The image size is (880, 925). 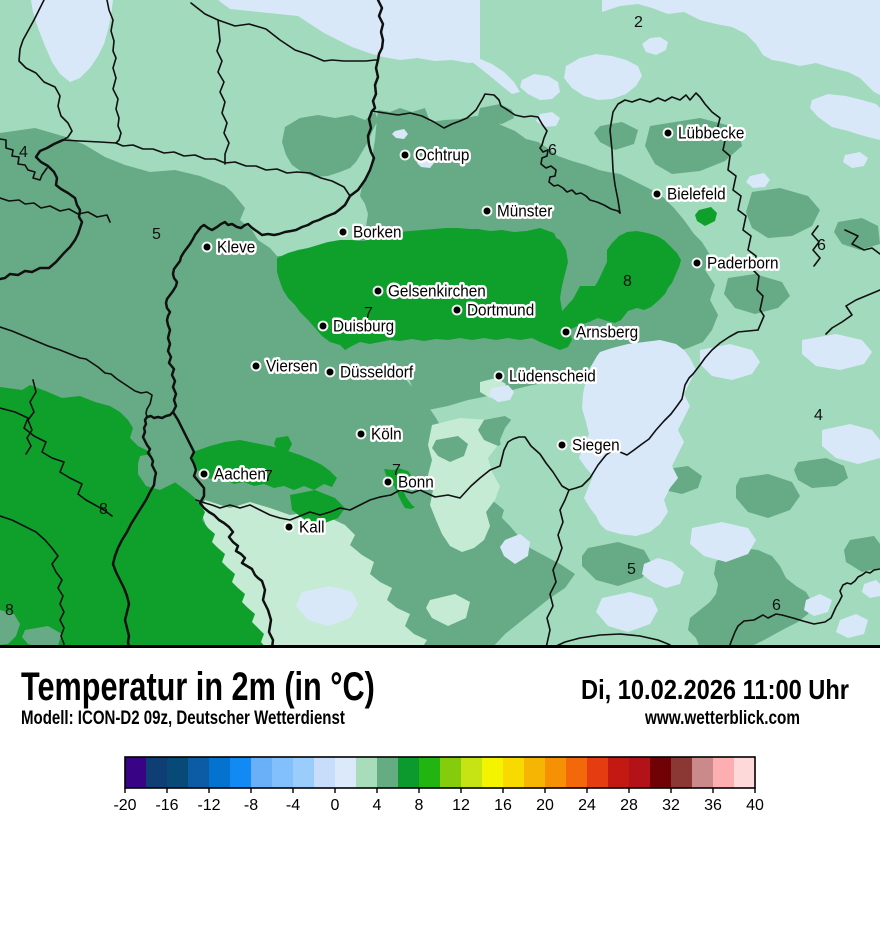 What do you see at coordinates (363, 326) in the screenshot?
I see `svg-text: Duisburg` at bounding box center [363, 326].